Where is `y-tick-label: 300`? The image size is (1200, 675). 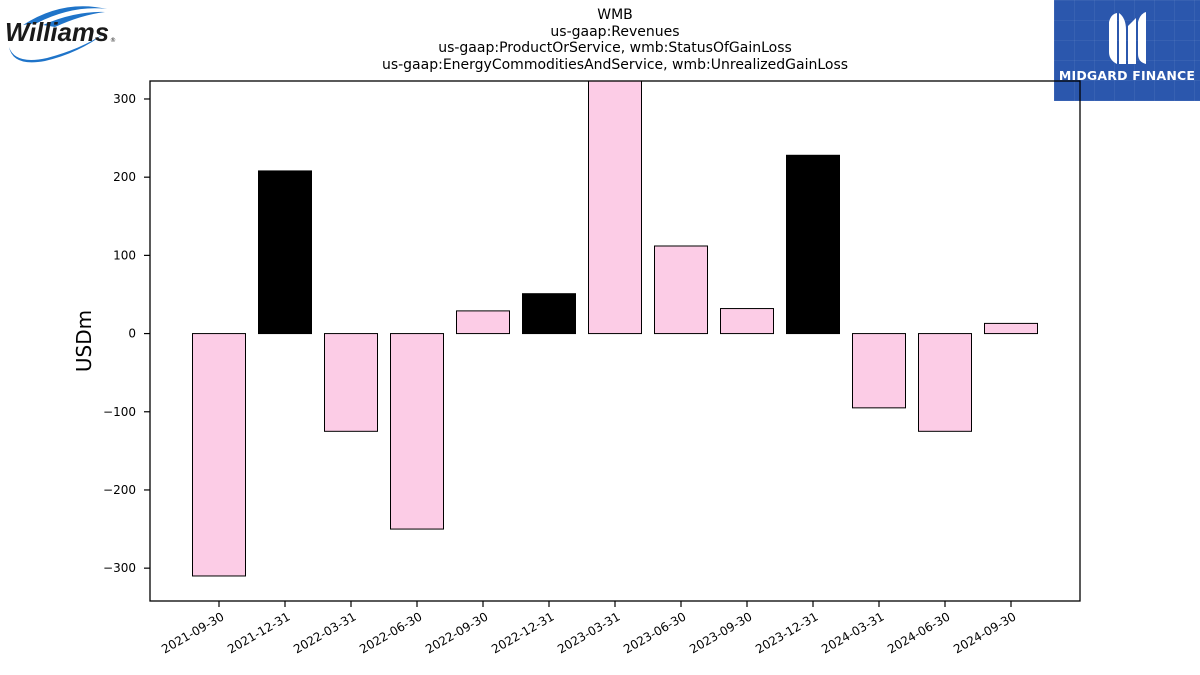 y-tick-label: 300 is located at coordinates (124, 99).